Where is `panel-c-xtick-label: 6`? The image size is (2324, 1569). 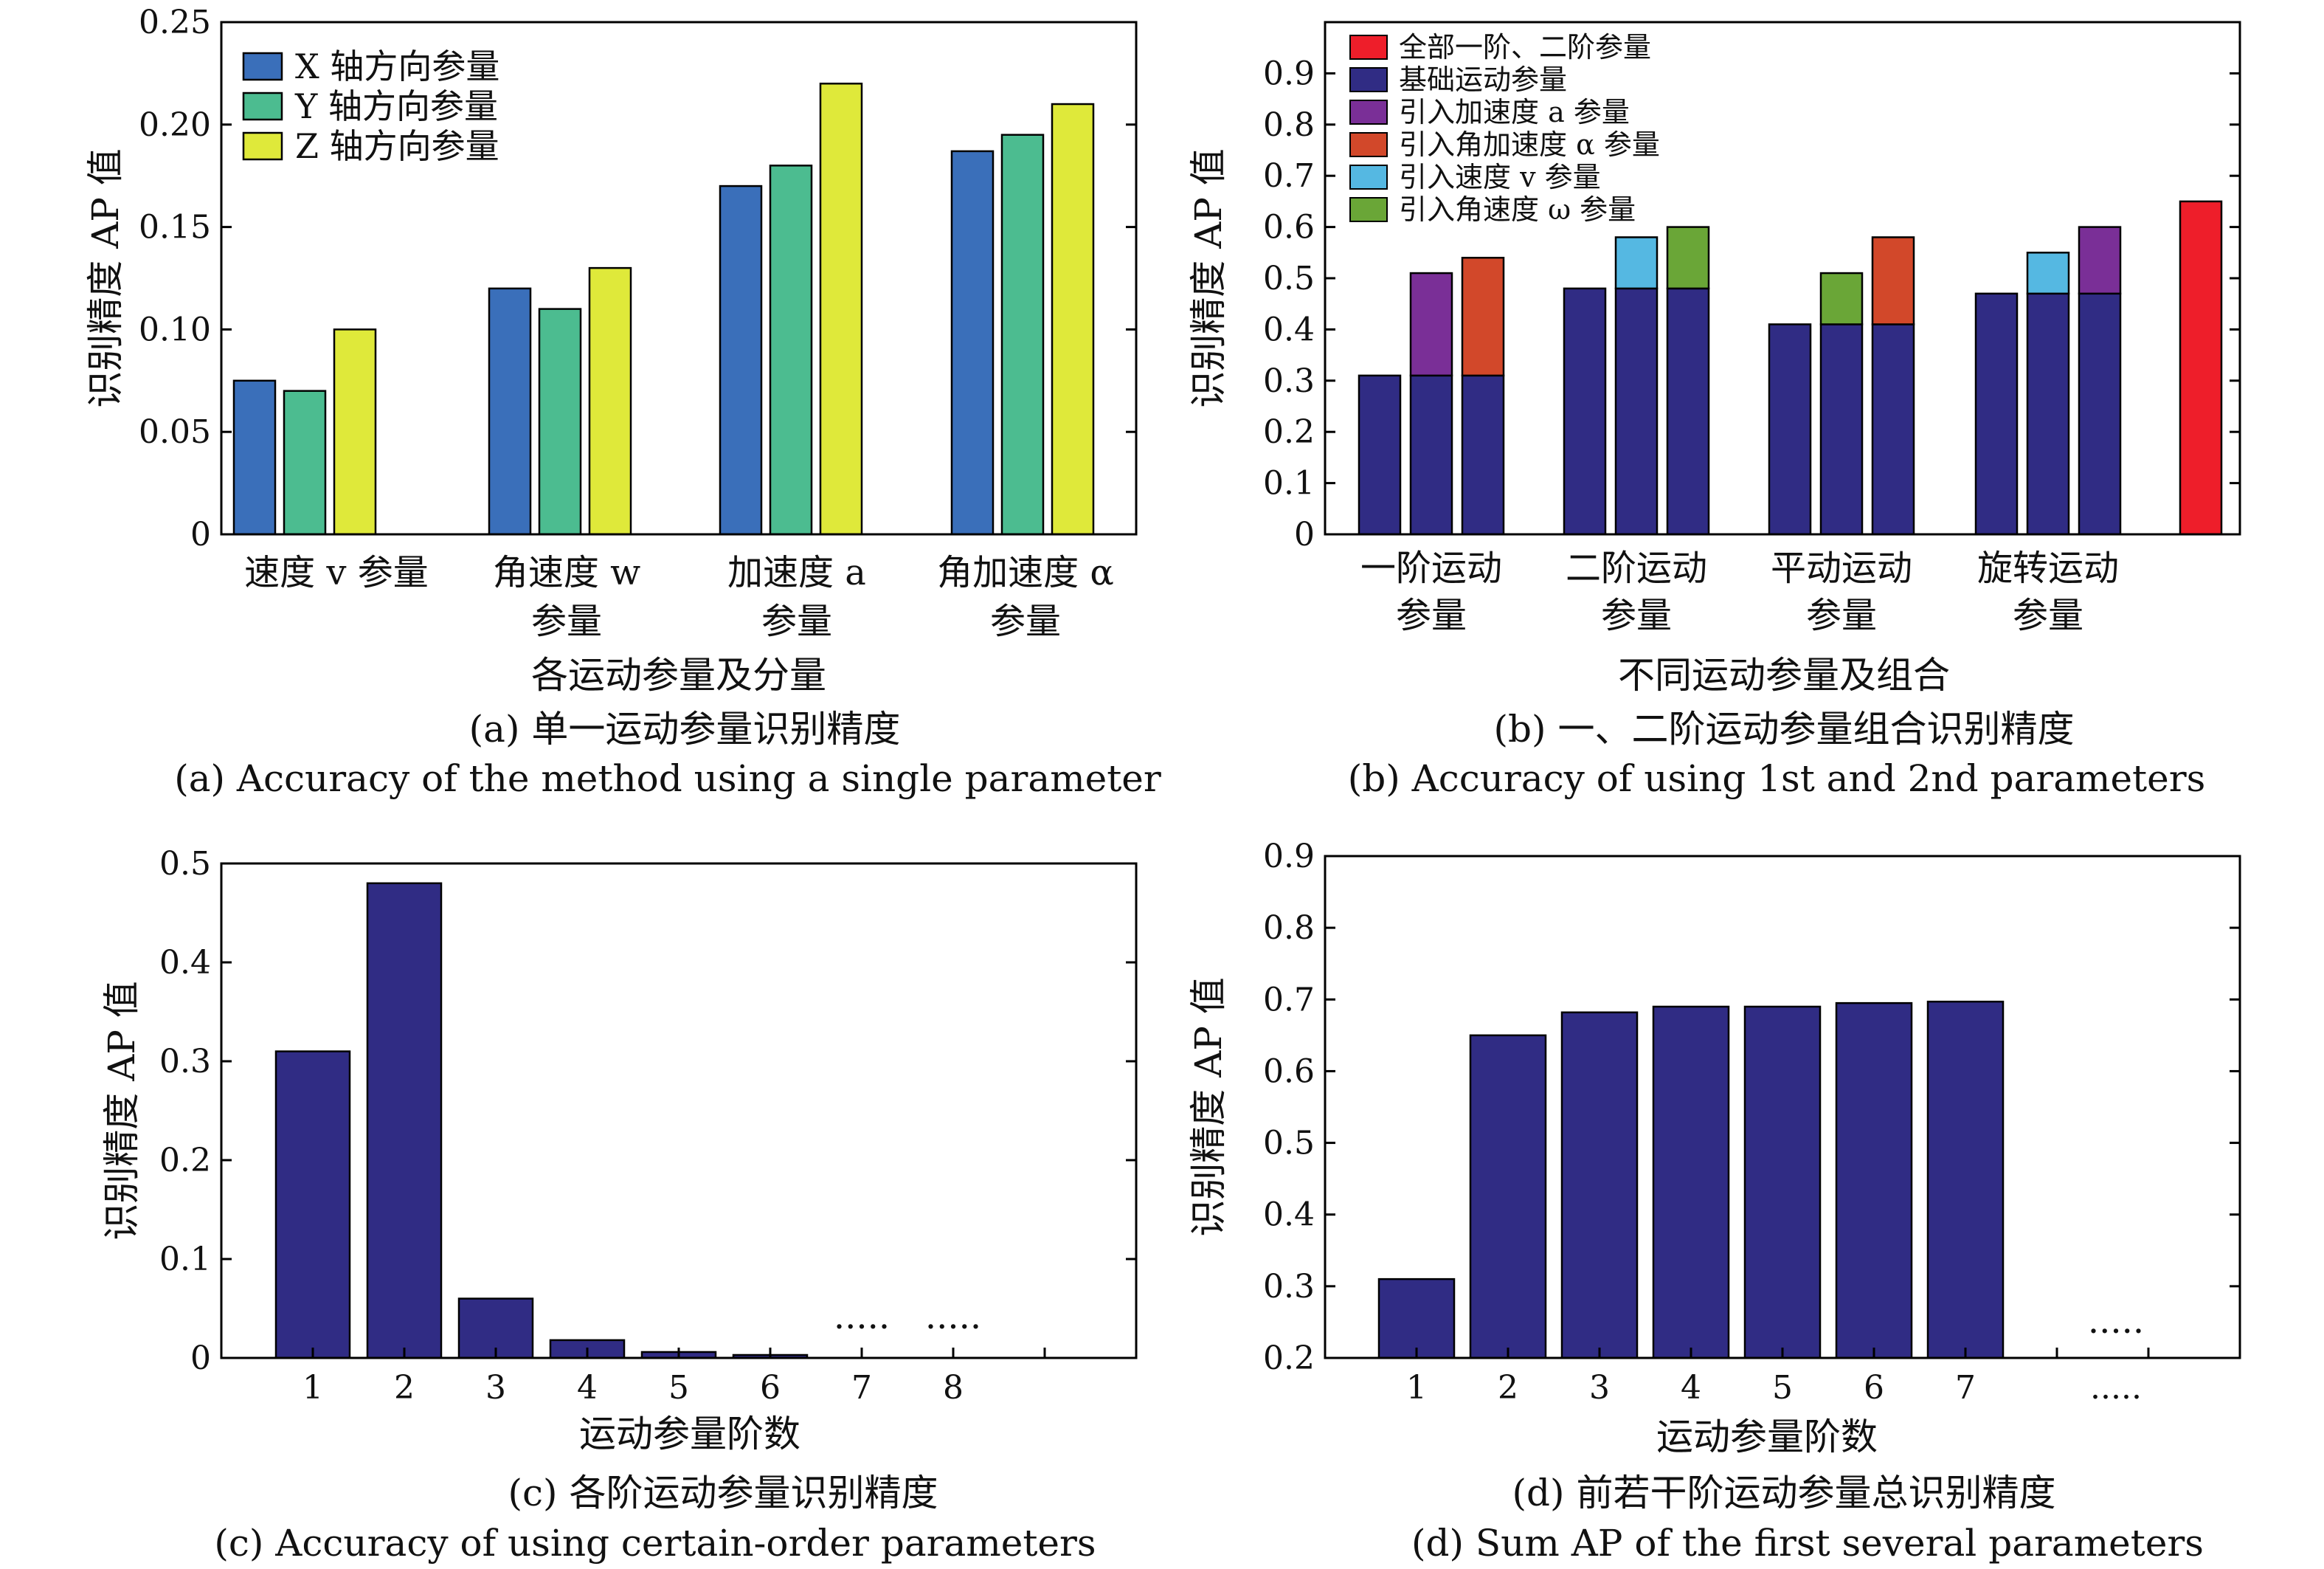 panel-c-xtick-label: 6 is located at coordinates (770, 1388).